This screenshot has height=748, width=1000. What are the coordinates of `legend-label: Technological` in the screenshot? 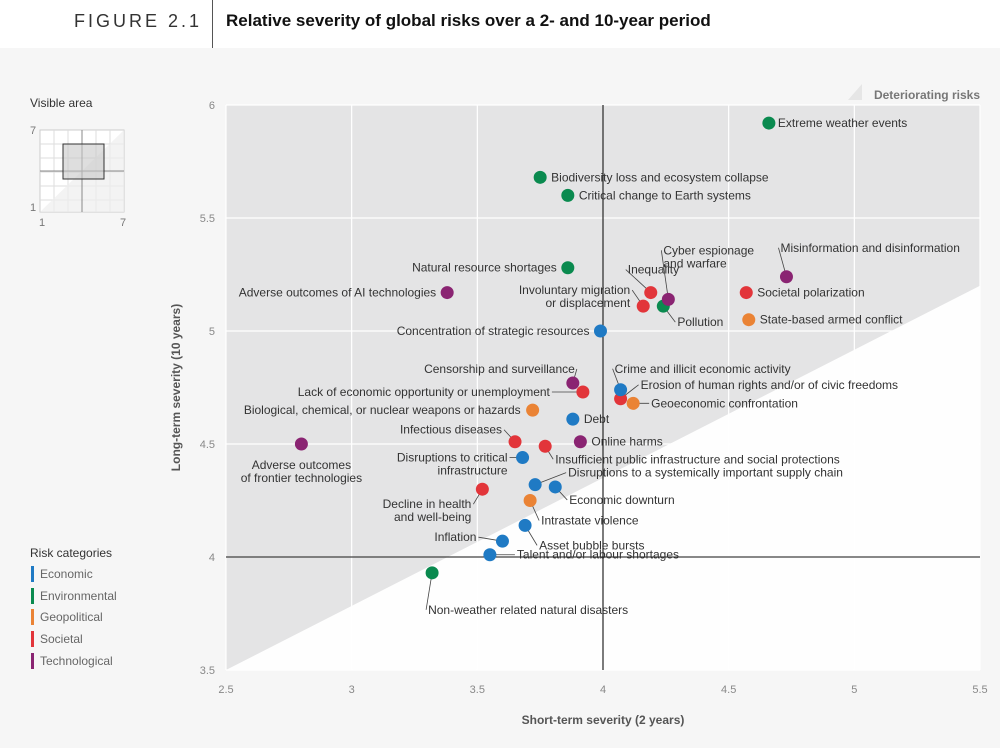 It's located at (76, 660).